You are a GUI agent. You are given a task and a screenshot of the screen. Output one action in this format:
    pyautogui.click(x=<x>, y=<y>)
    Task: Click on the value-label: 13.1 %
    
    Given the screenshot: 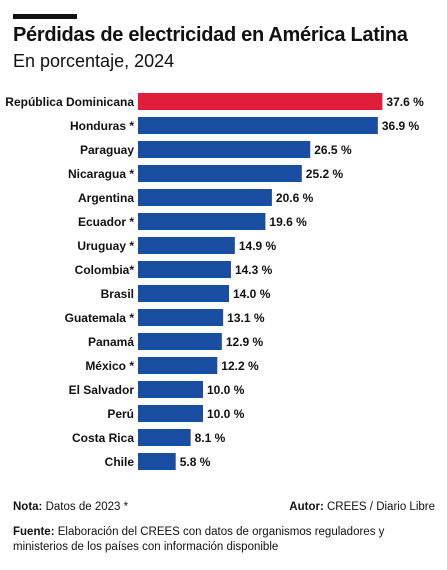 What is the action you would take?
    pyautogui.click(x=246, y=318)
    